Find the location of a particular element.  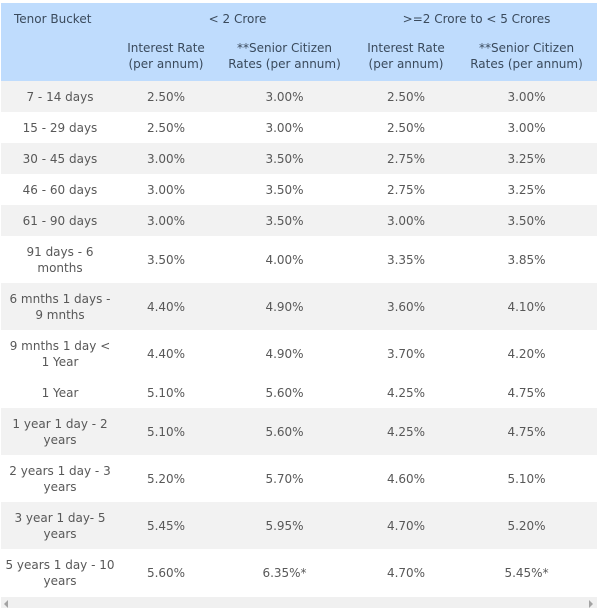

tenor-cell: 6 mnths 1 days - 9 mnths is located at coordinates (60, 306).